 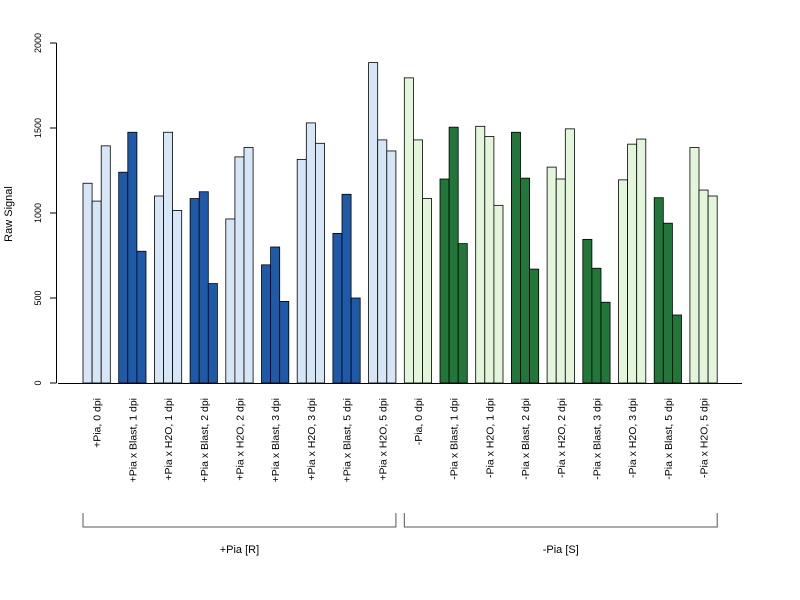 What do you see at coordinates (38, 297) in the screenshot?
I see `y-tick-label: 500` at bounding box center [38, 297].